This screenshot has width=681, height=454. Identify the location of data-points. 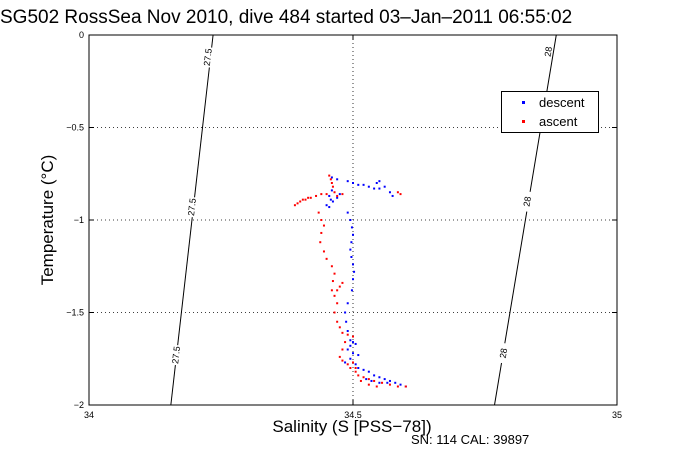
(350, 281).